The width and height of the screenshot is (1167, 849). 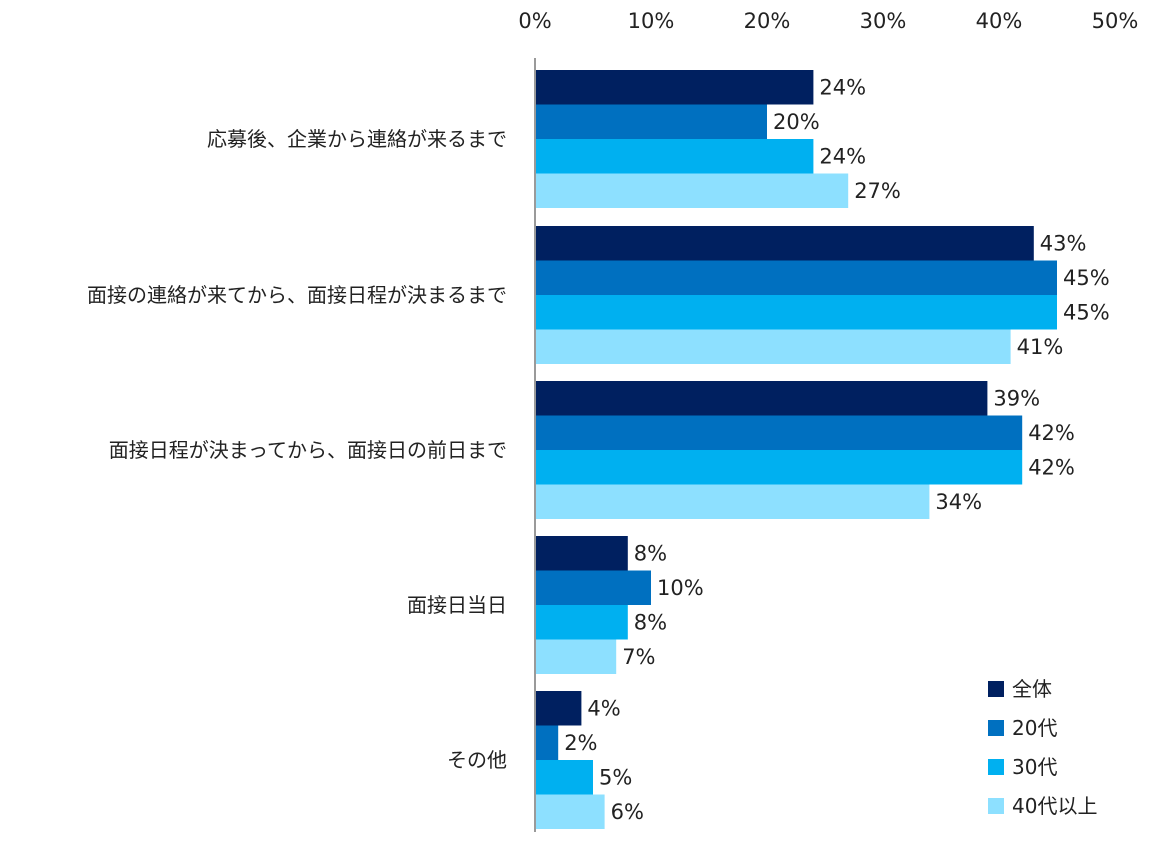 I want to click on x-tick-label: 0%, so click(x=534, y=21).